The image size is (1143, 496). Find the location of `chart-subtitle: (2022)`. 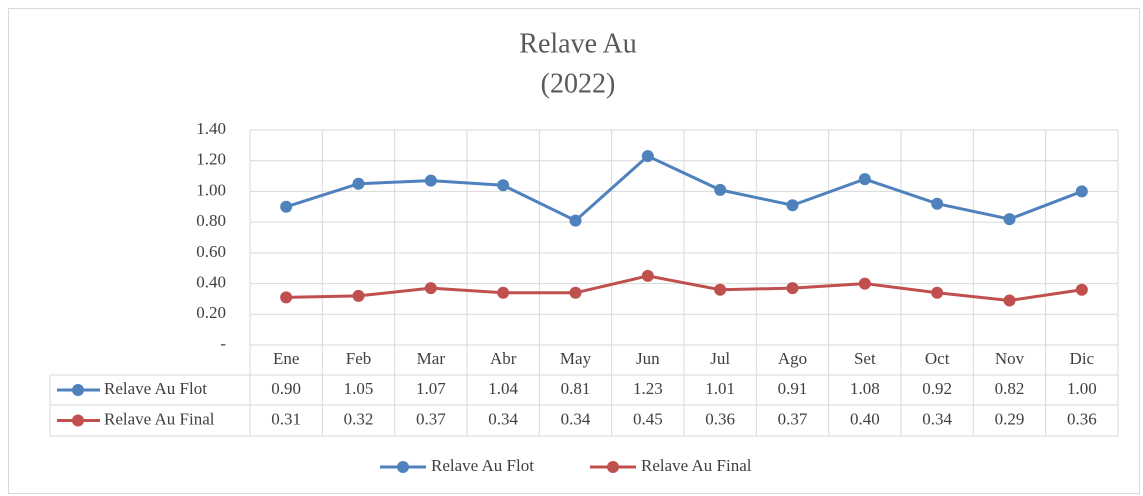

chart-subtitle: (2022) is located at coordinates (578, 83).